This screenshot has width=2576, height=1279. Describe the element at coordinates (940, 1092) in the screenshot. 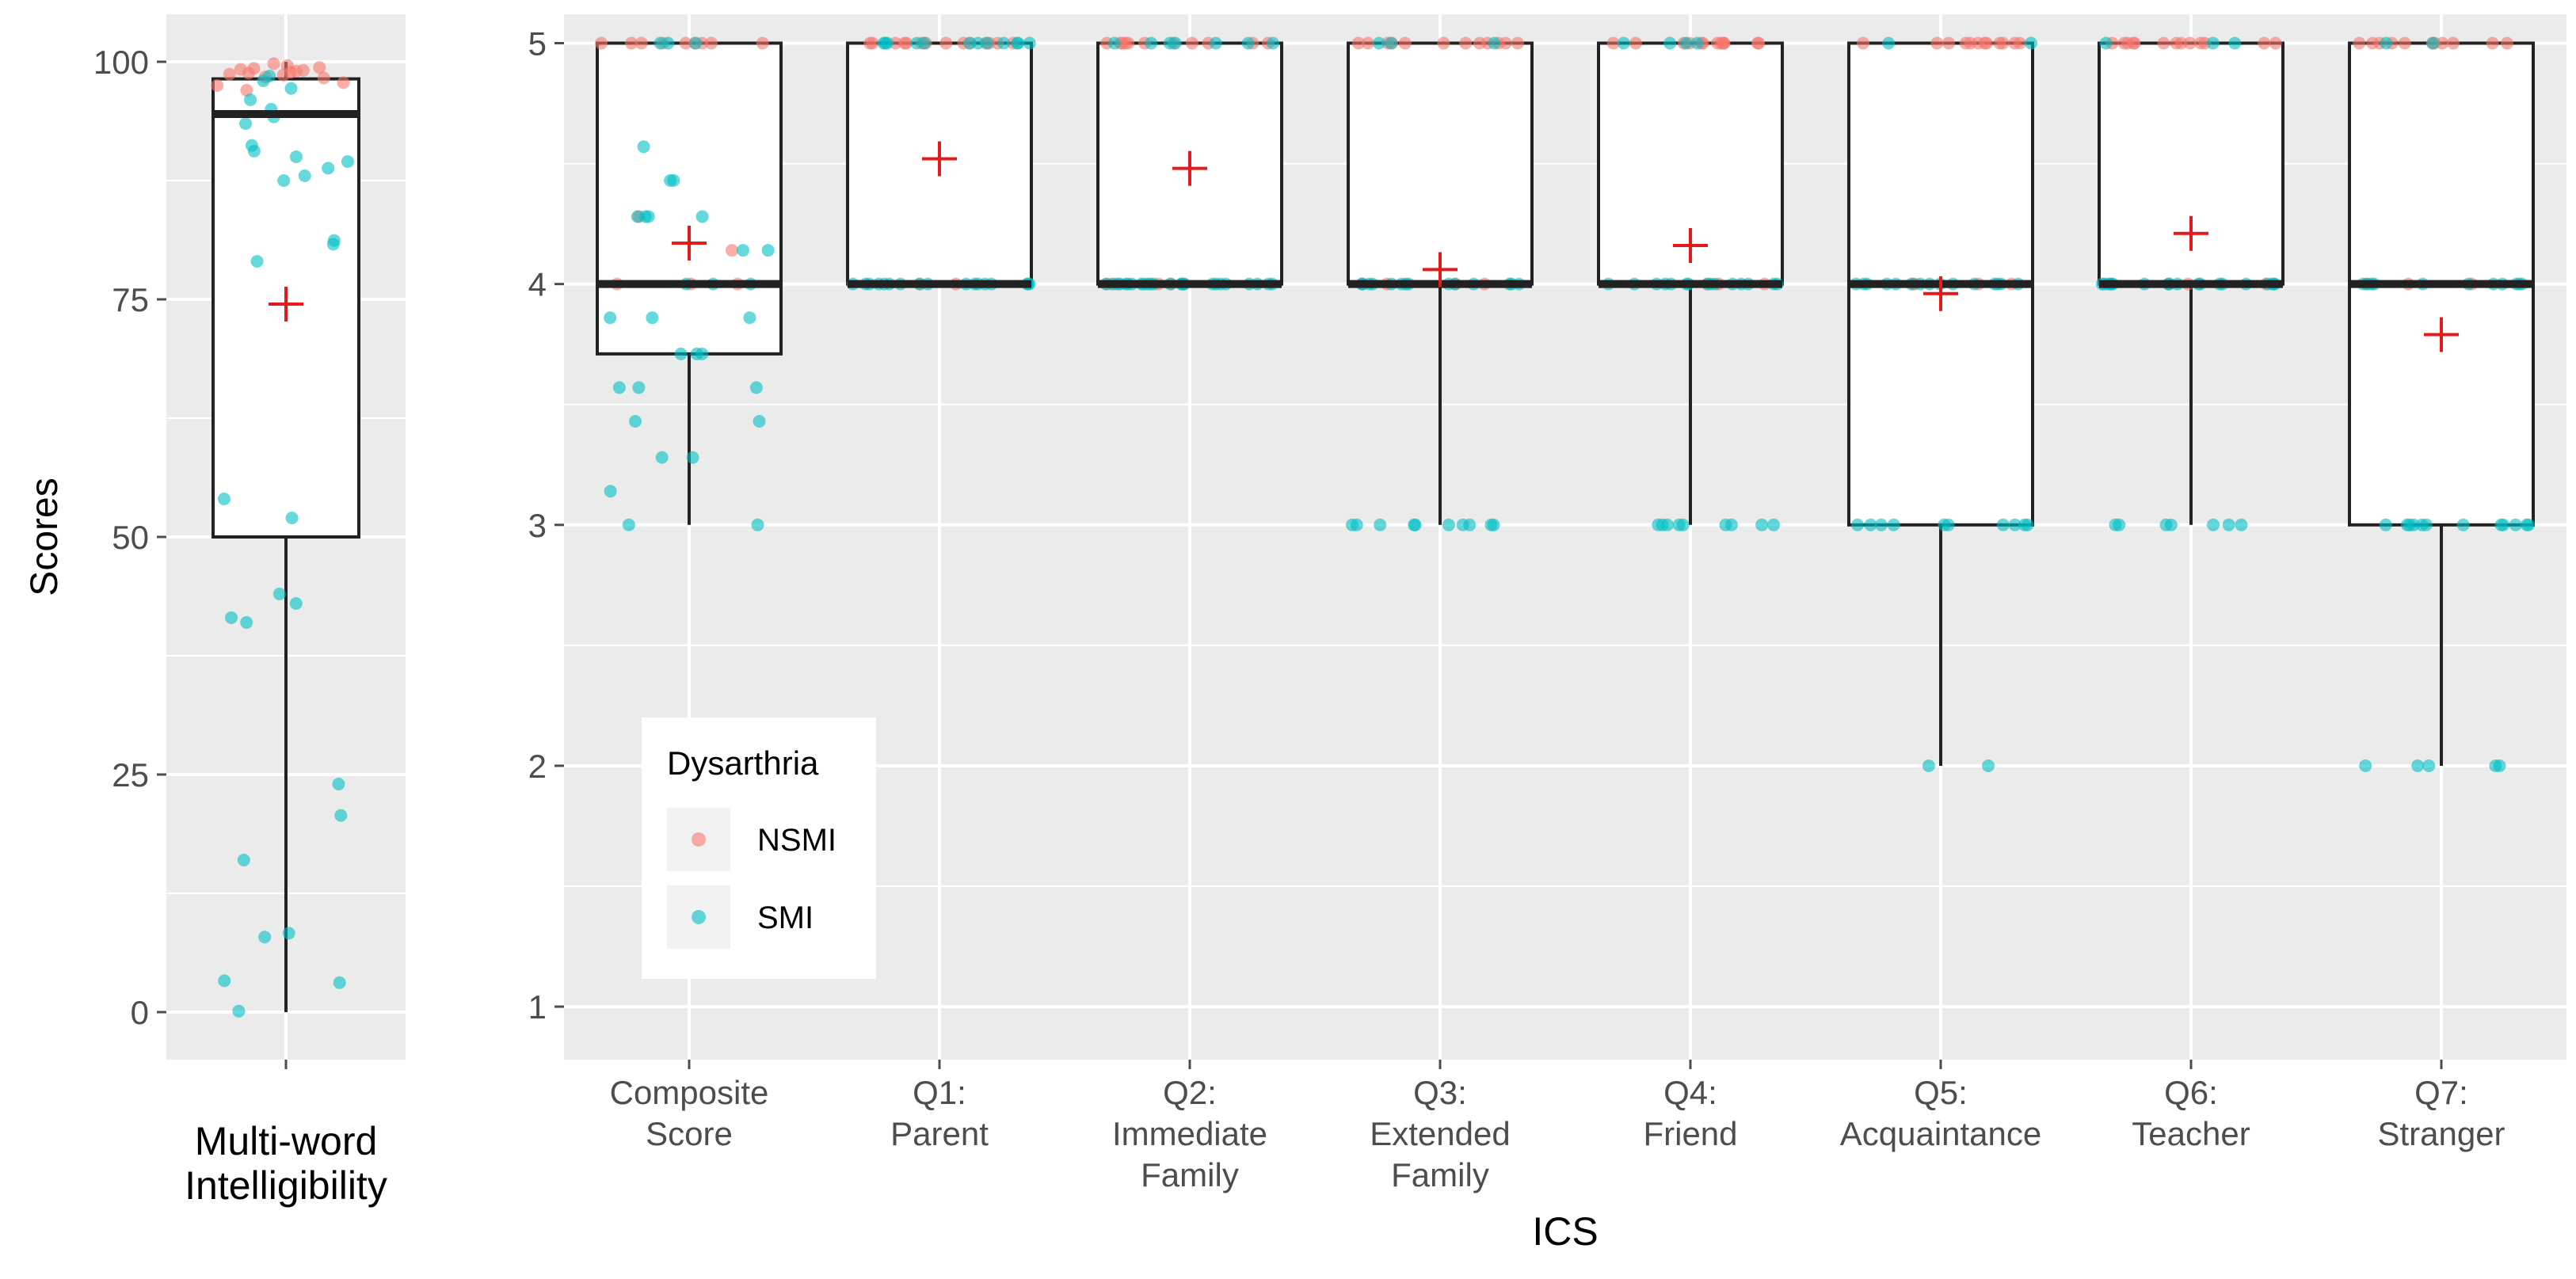

I see `x-tick-label: Q1:` at that location.